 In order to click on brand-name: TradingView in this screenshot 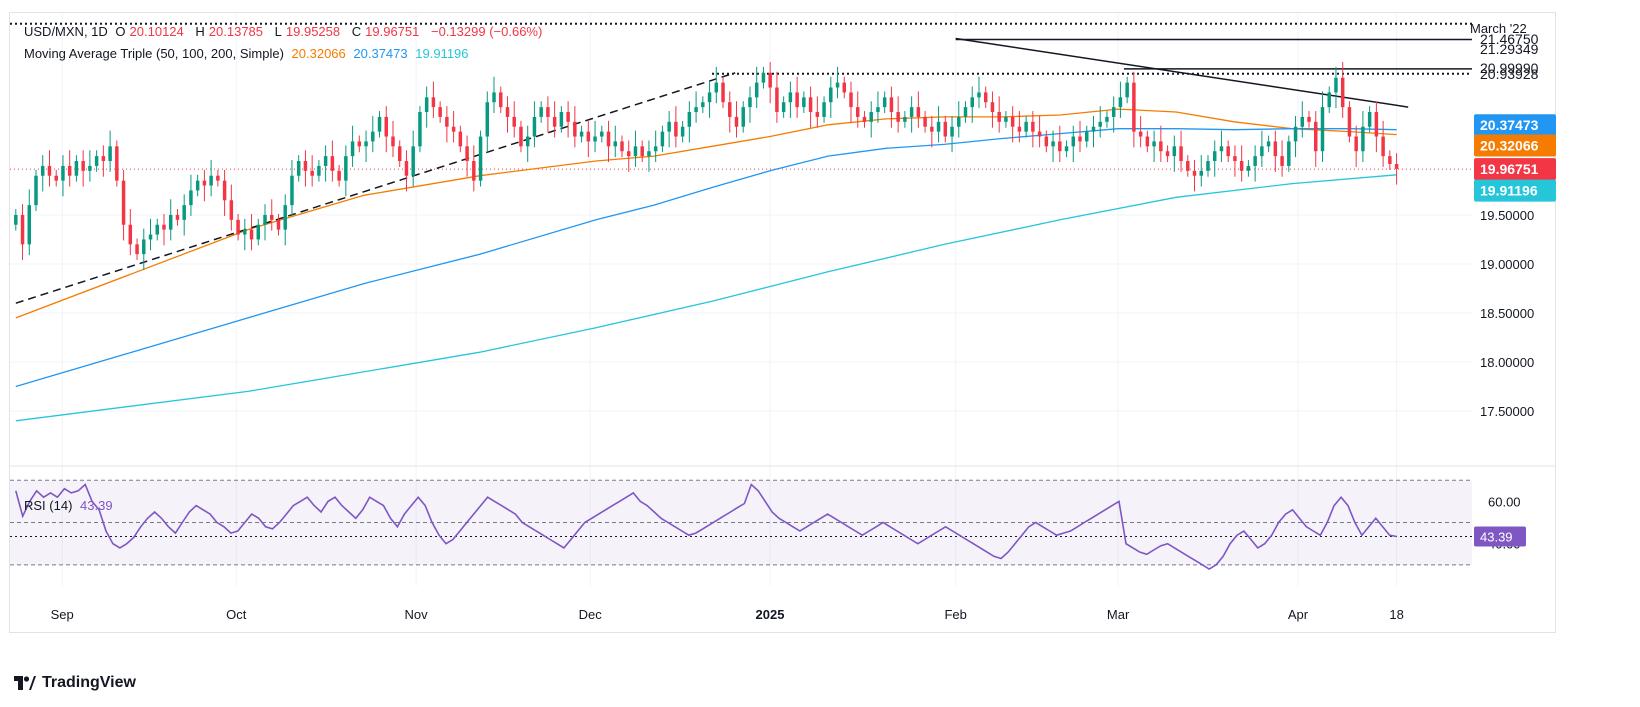, I will do `click(89, 682)`.